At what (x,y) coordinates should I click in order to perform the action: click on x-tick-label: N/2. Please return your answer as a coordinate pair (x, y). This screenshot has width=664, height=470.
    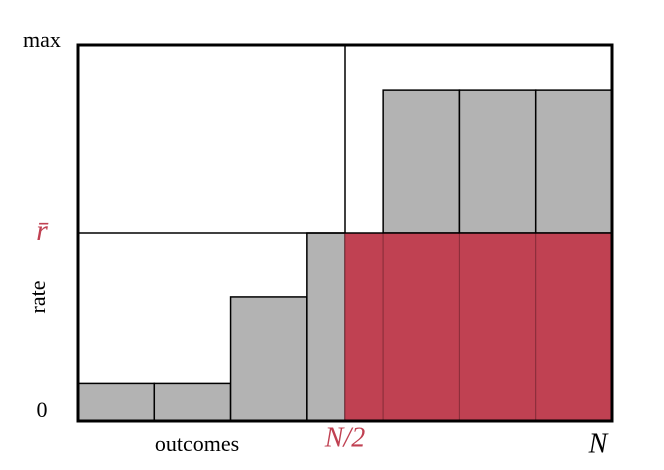
    Looking at the image, I should click on (344, 437).